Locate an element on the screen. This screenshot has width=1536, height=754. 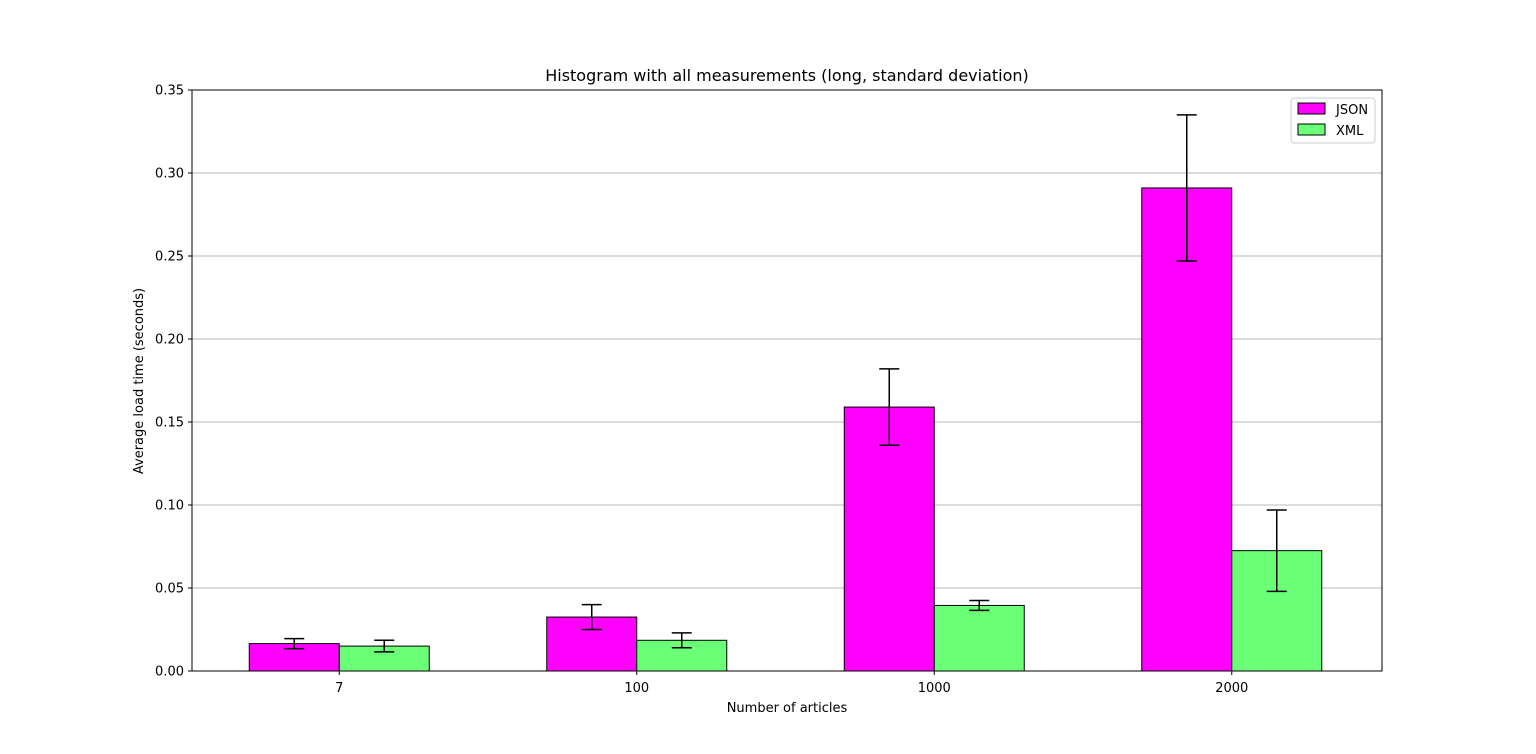
legend-label-xml: XML is located at coordinates (1350, 131).